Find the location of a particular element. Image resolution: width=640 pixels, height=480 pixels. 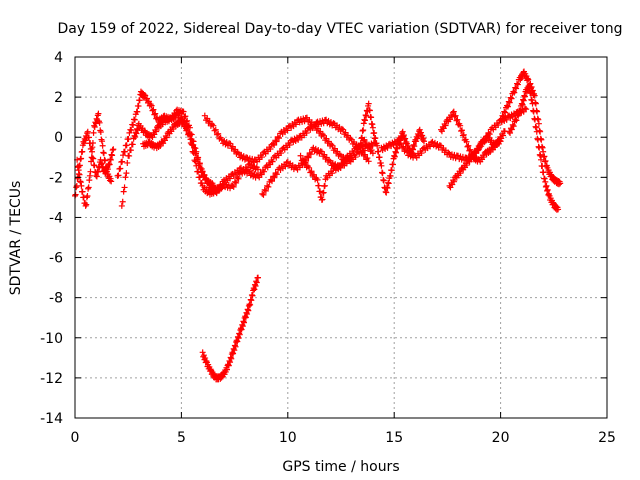

y-tick-label: -14 is located at coordinates (51, 419).